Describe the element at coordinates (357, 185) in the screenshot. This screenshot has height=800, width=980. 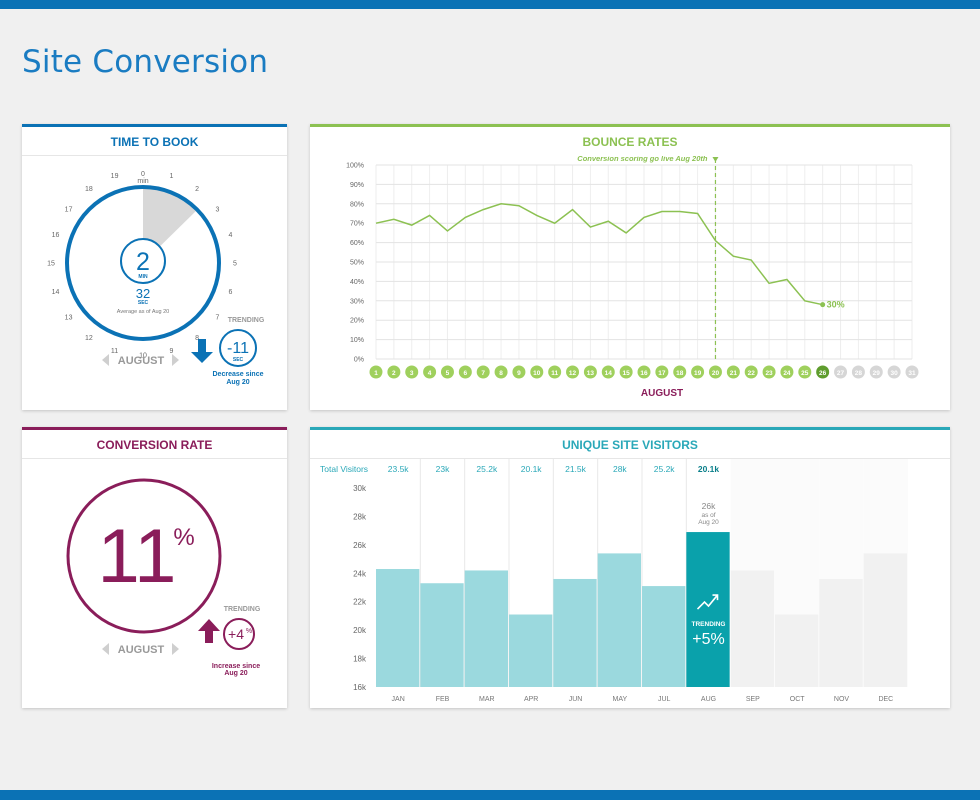
I see `y-tick-label: 90%` at that location.